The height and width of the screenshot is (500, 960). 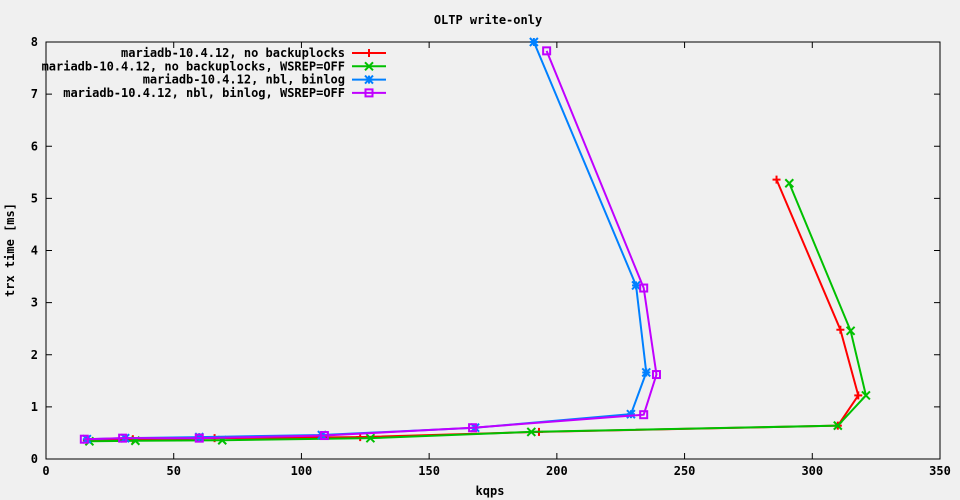 I want to click on x-axis-label: kqps, so click(x=490, y=491).